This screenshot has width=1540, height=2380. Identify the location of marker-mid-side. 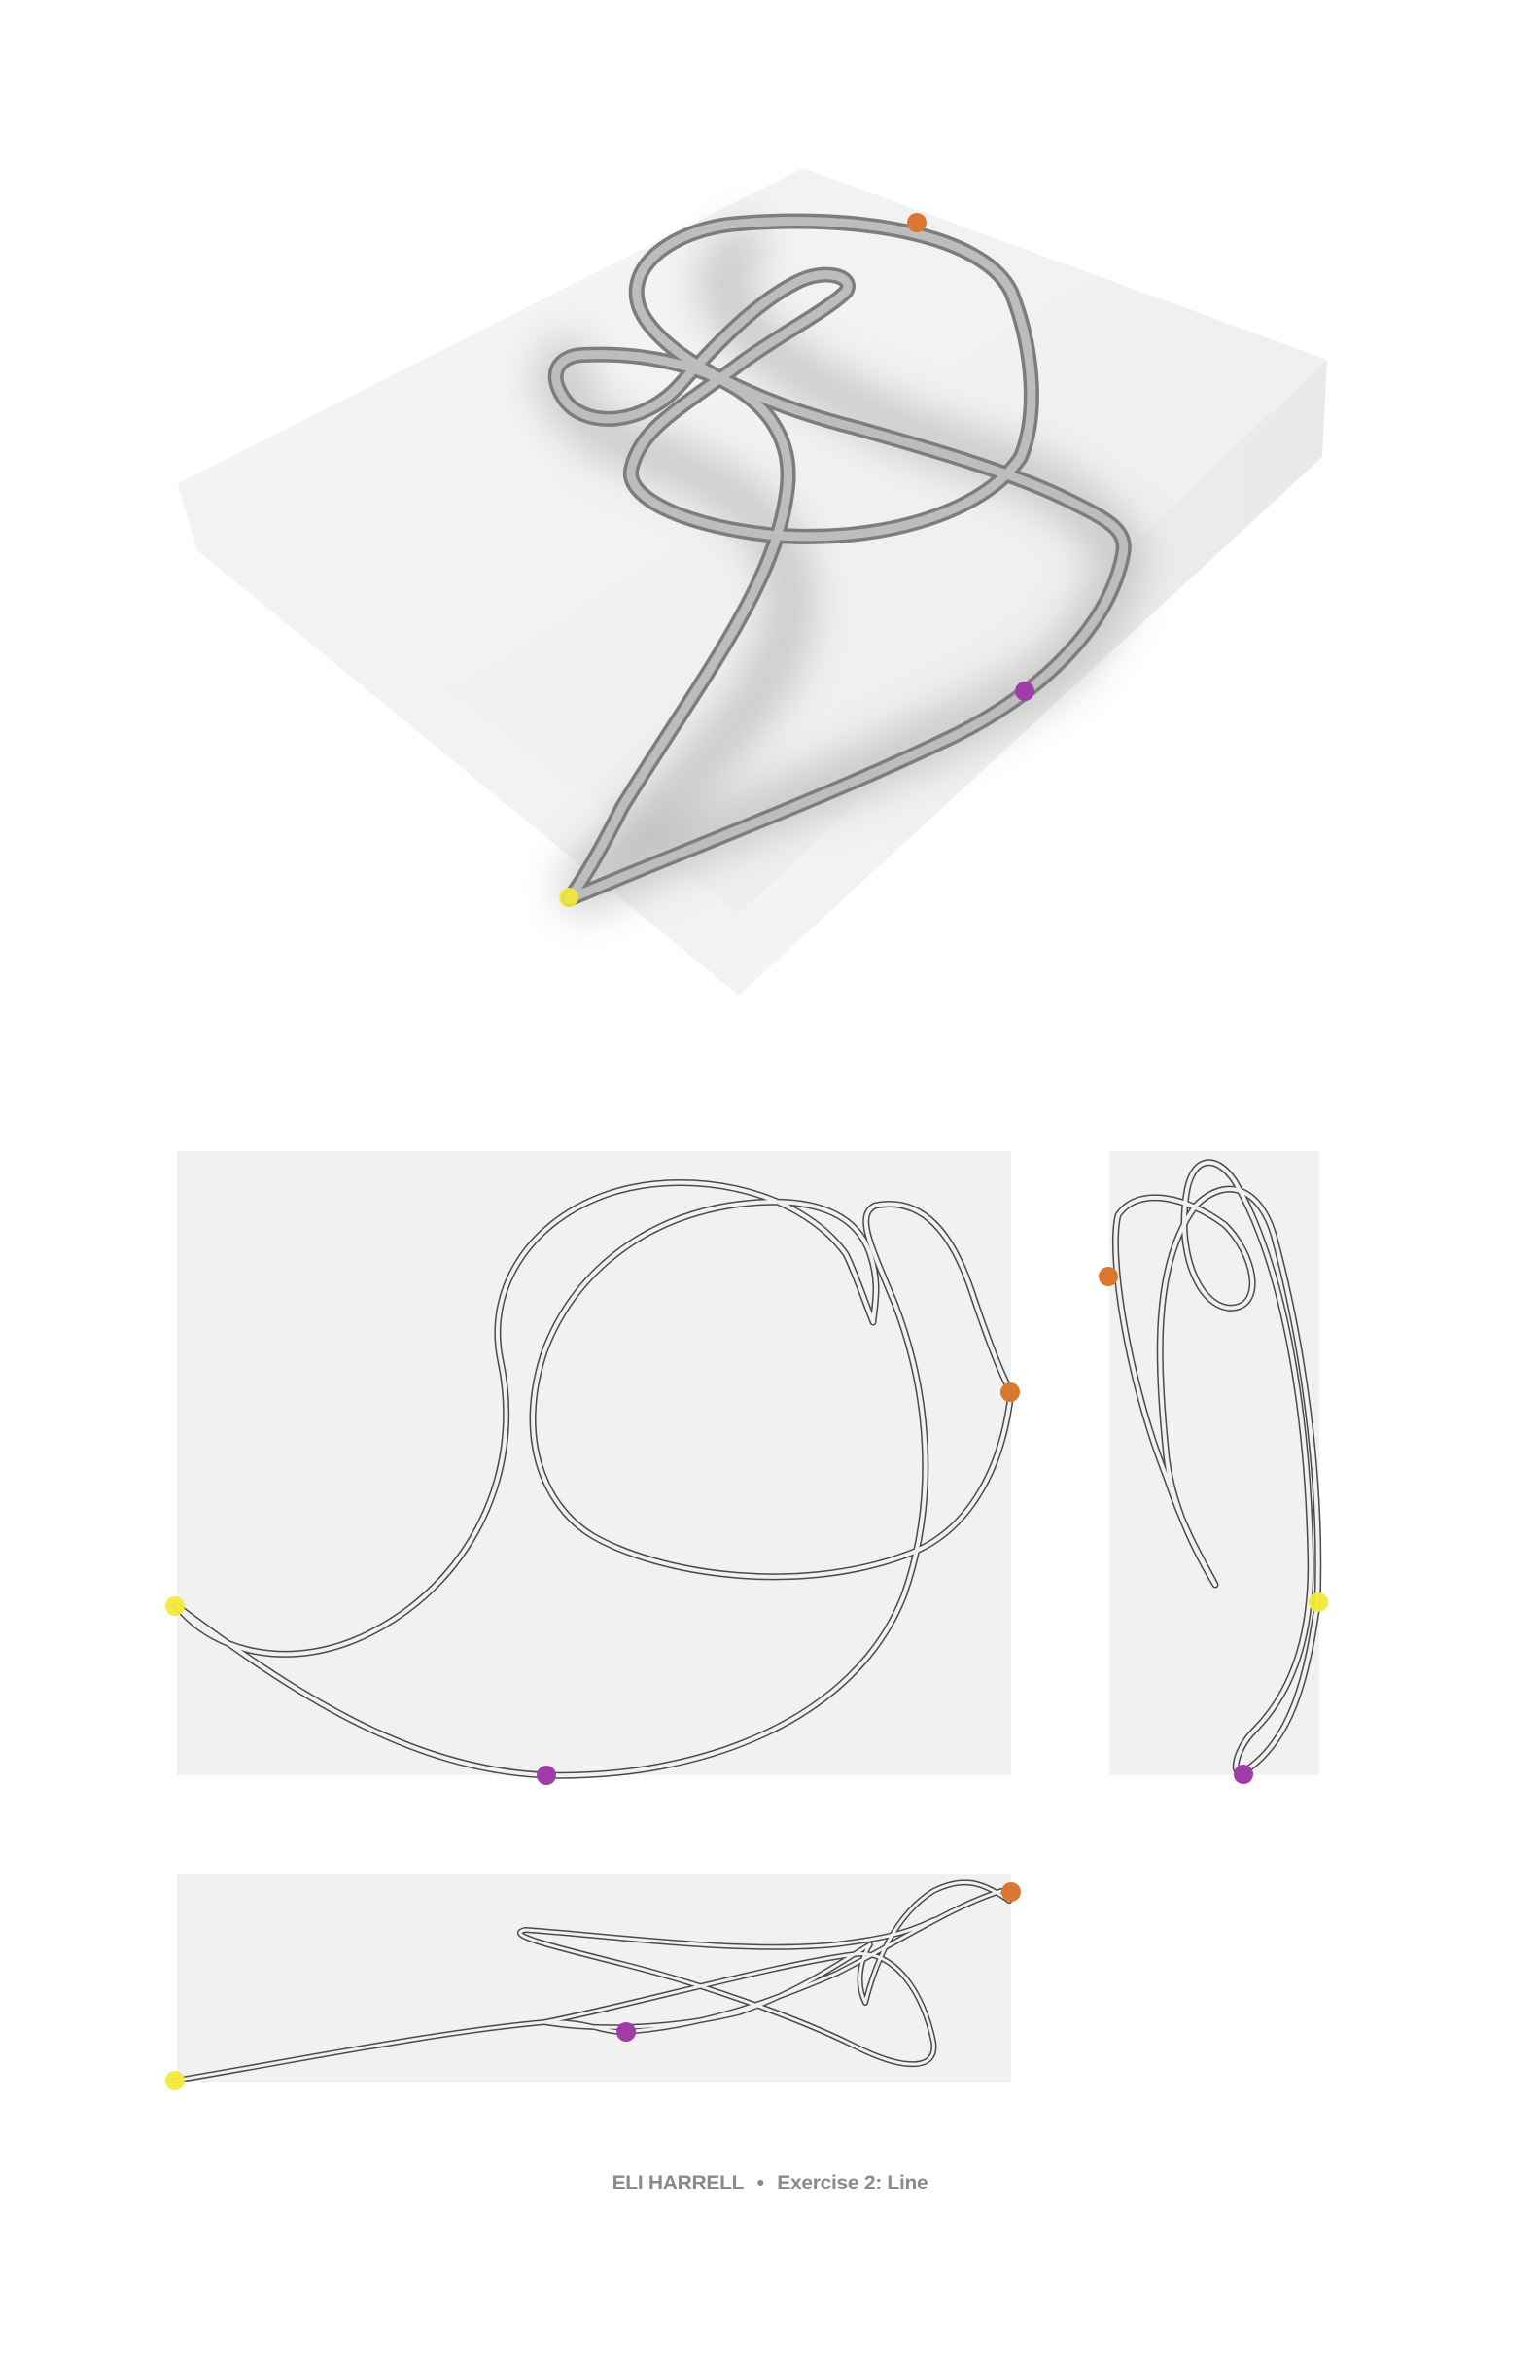
(1243, 1774).